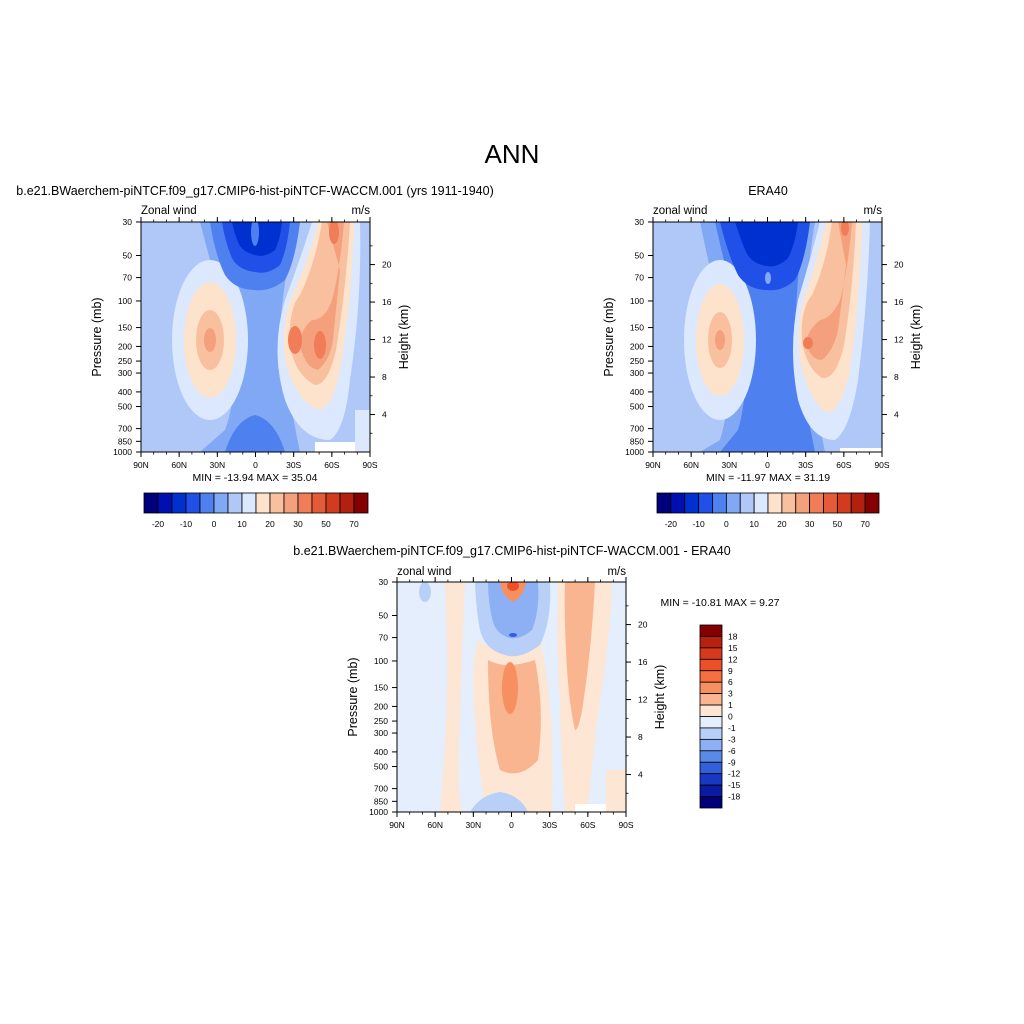  Describe the element at coordinates (387, 265) in the screenshot. I see `y2-tick-label: 20` at that location.